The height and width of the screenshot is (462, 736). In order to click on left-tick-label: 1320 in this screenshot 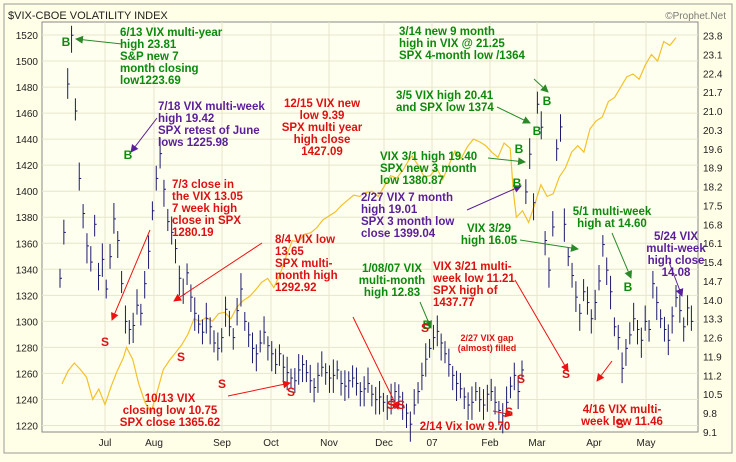, I will do `click(27, 296)`.